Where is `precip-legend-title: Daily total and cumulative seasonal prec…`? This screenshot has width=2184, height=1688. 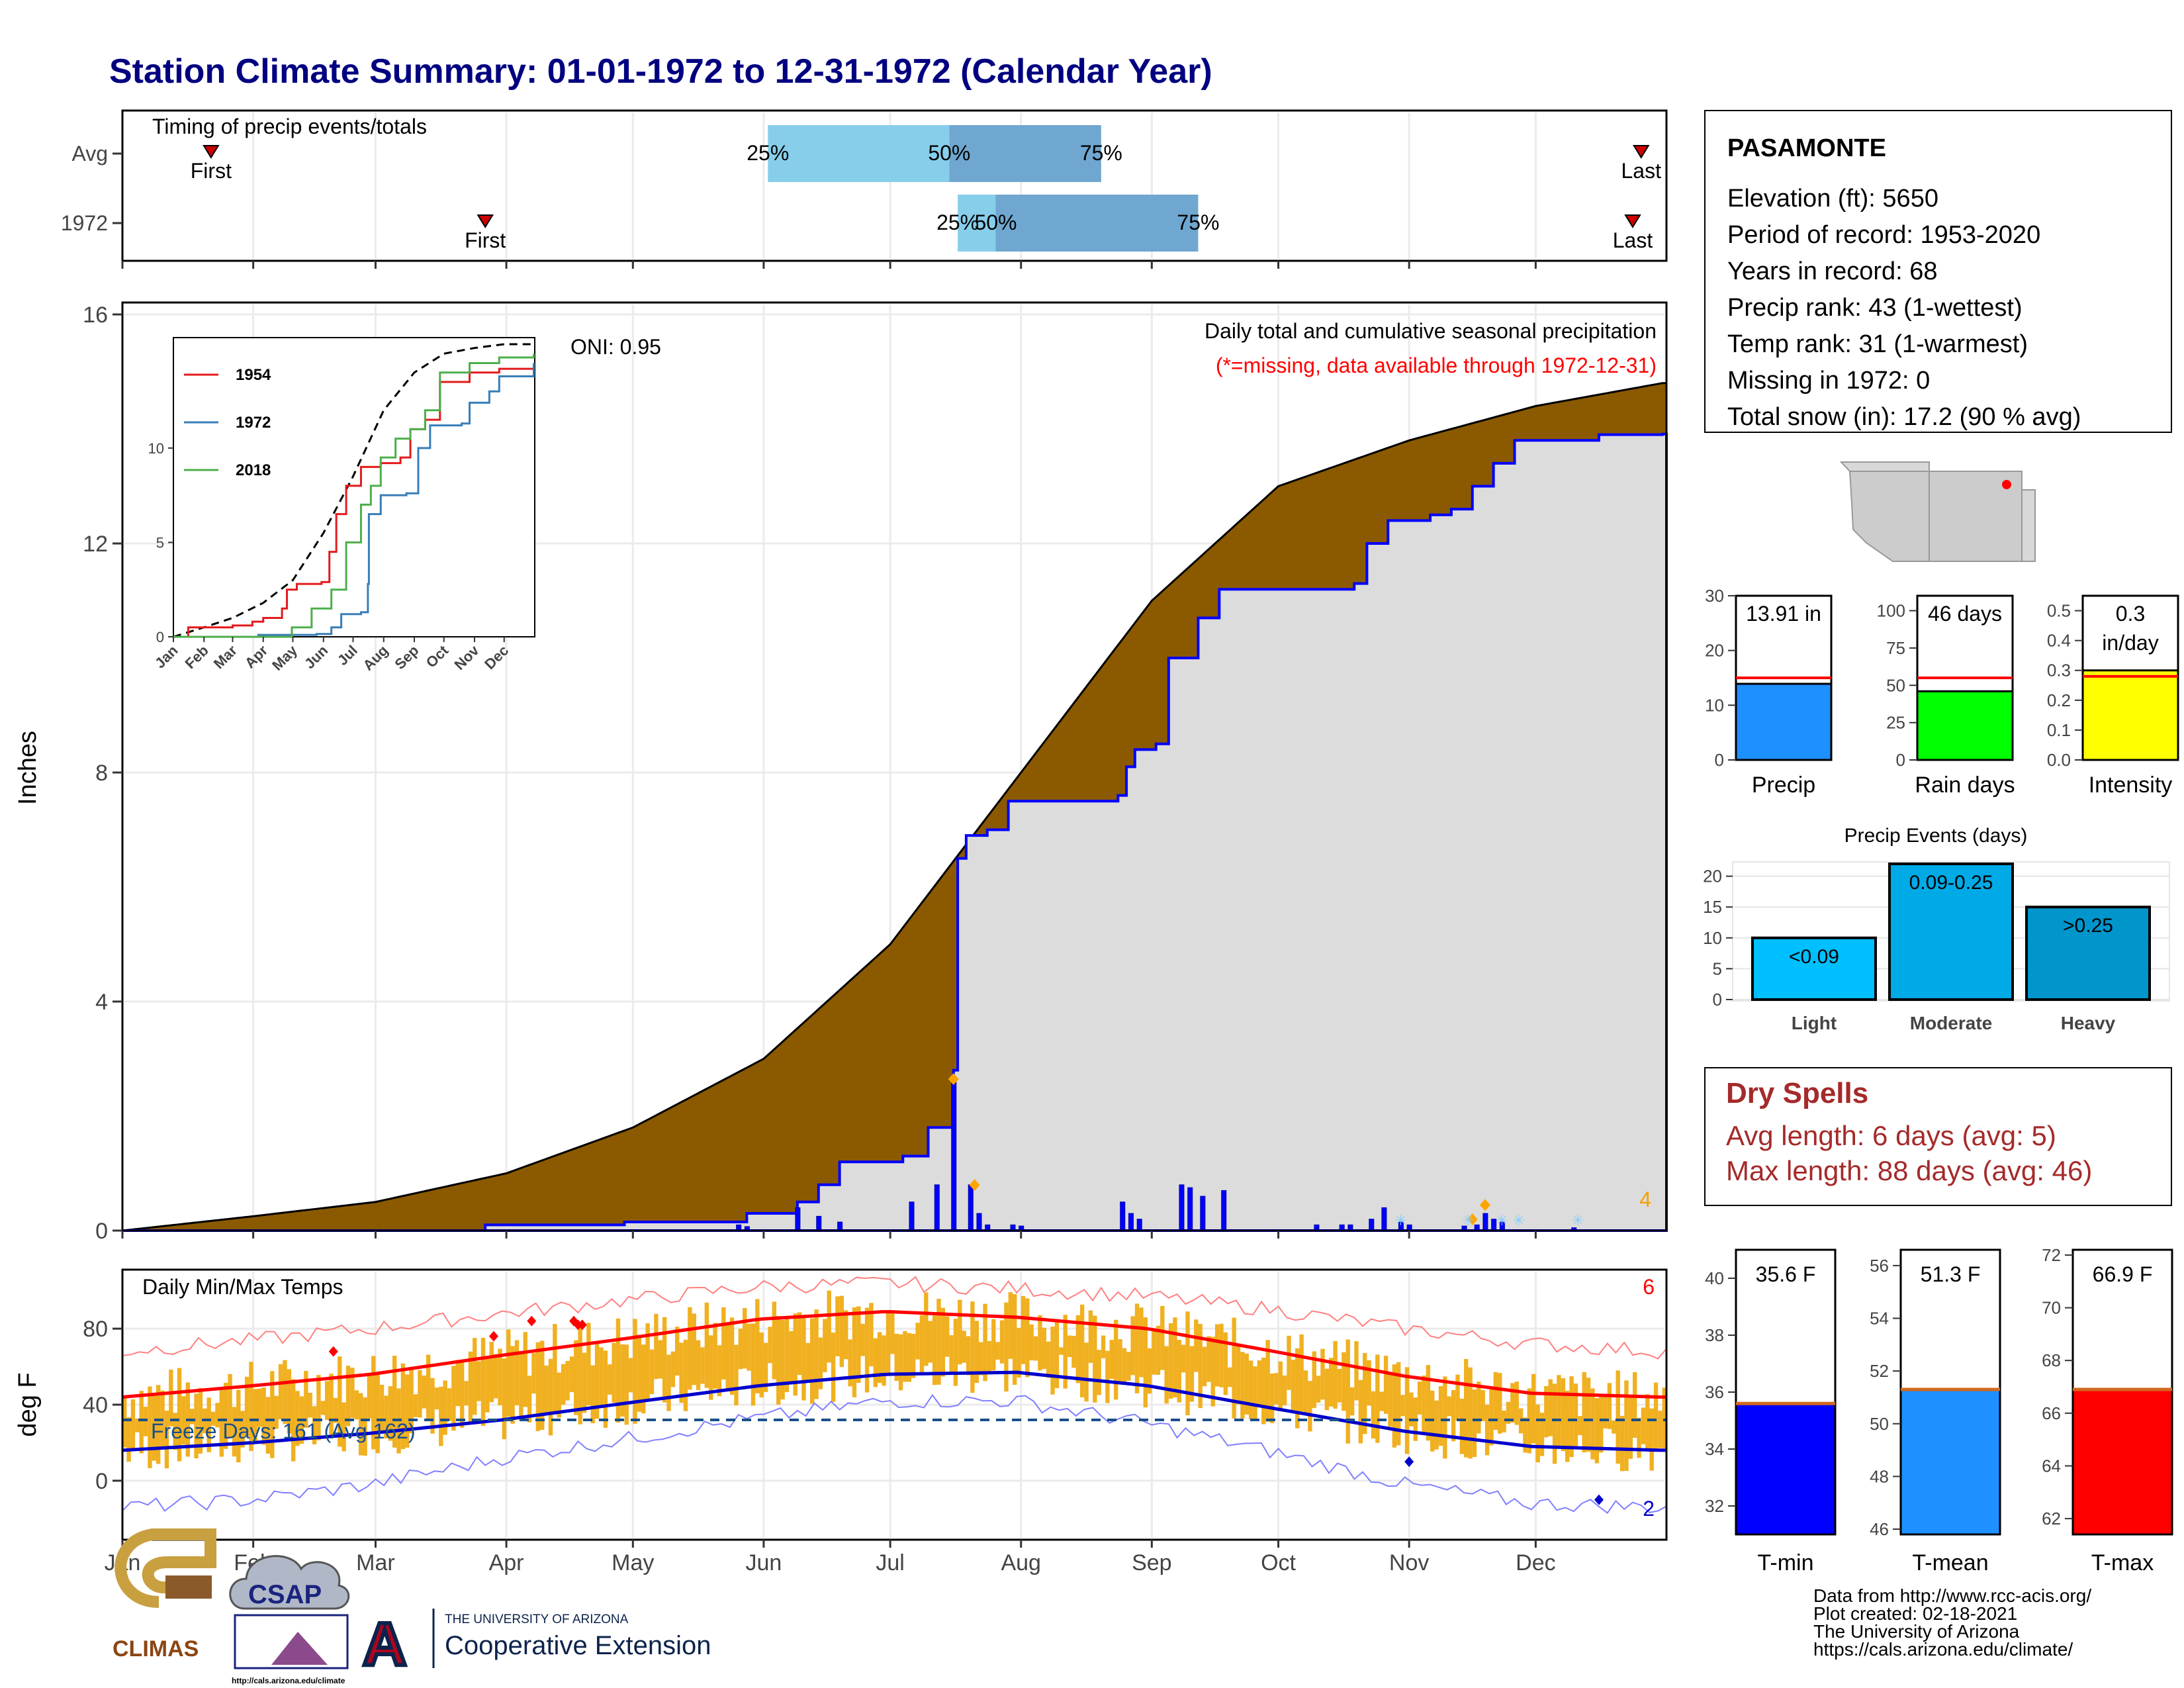
precip-legend-title: Daily total and cumulative seasonal prec… is located at coordinates (1431, 331).